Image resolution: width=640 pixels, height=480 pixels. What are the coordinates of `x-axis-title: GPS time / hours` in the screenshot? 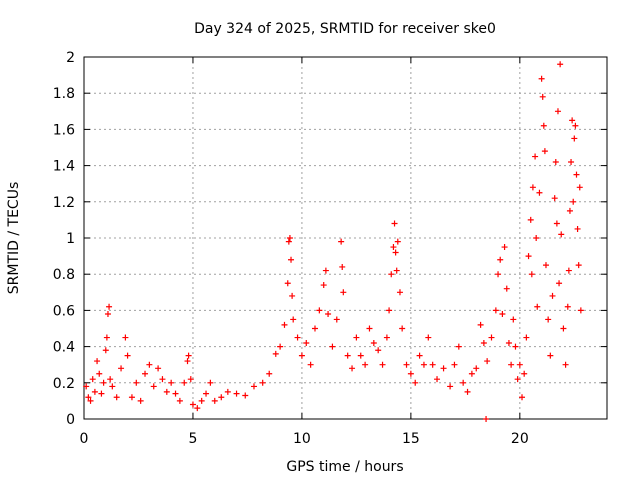 It's located at (344, 467).